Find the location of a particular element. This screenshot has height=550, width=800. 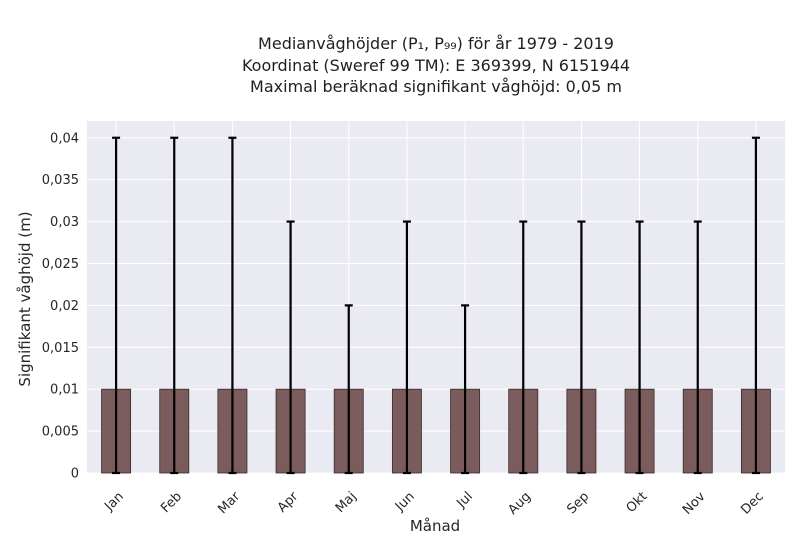

error-bar-jan is located at coordinates (116, 305).